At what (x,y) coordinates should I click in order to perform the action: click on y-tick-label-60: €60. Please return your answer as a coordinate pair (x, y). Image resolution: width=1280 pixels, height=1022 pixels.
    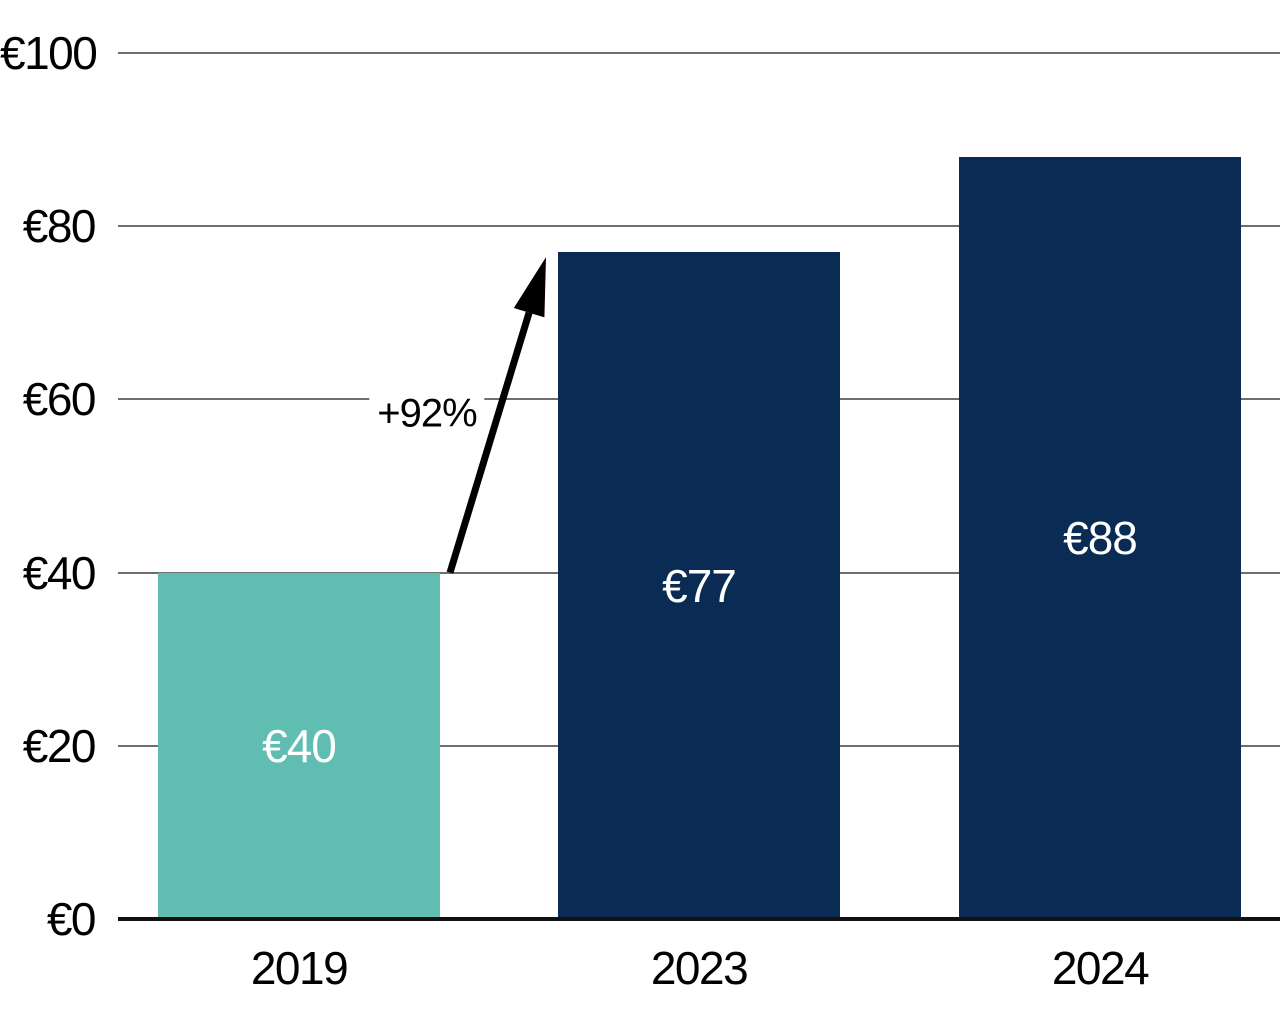
    Looking at the image, I should click on (59, 399).